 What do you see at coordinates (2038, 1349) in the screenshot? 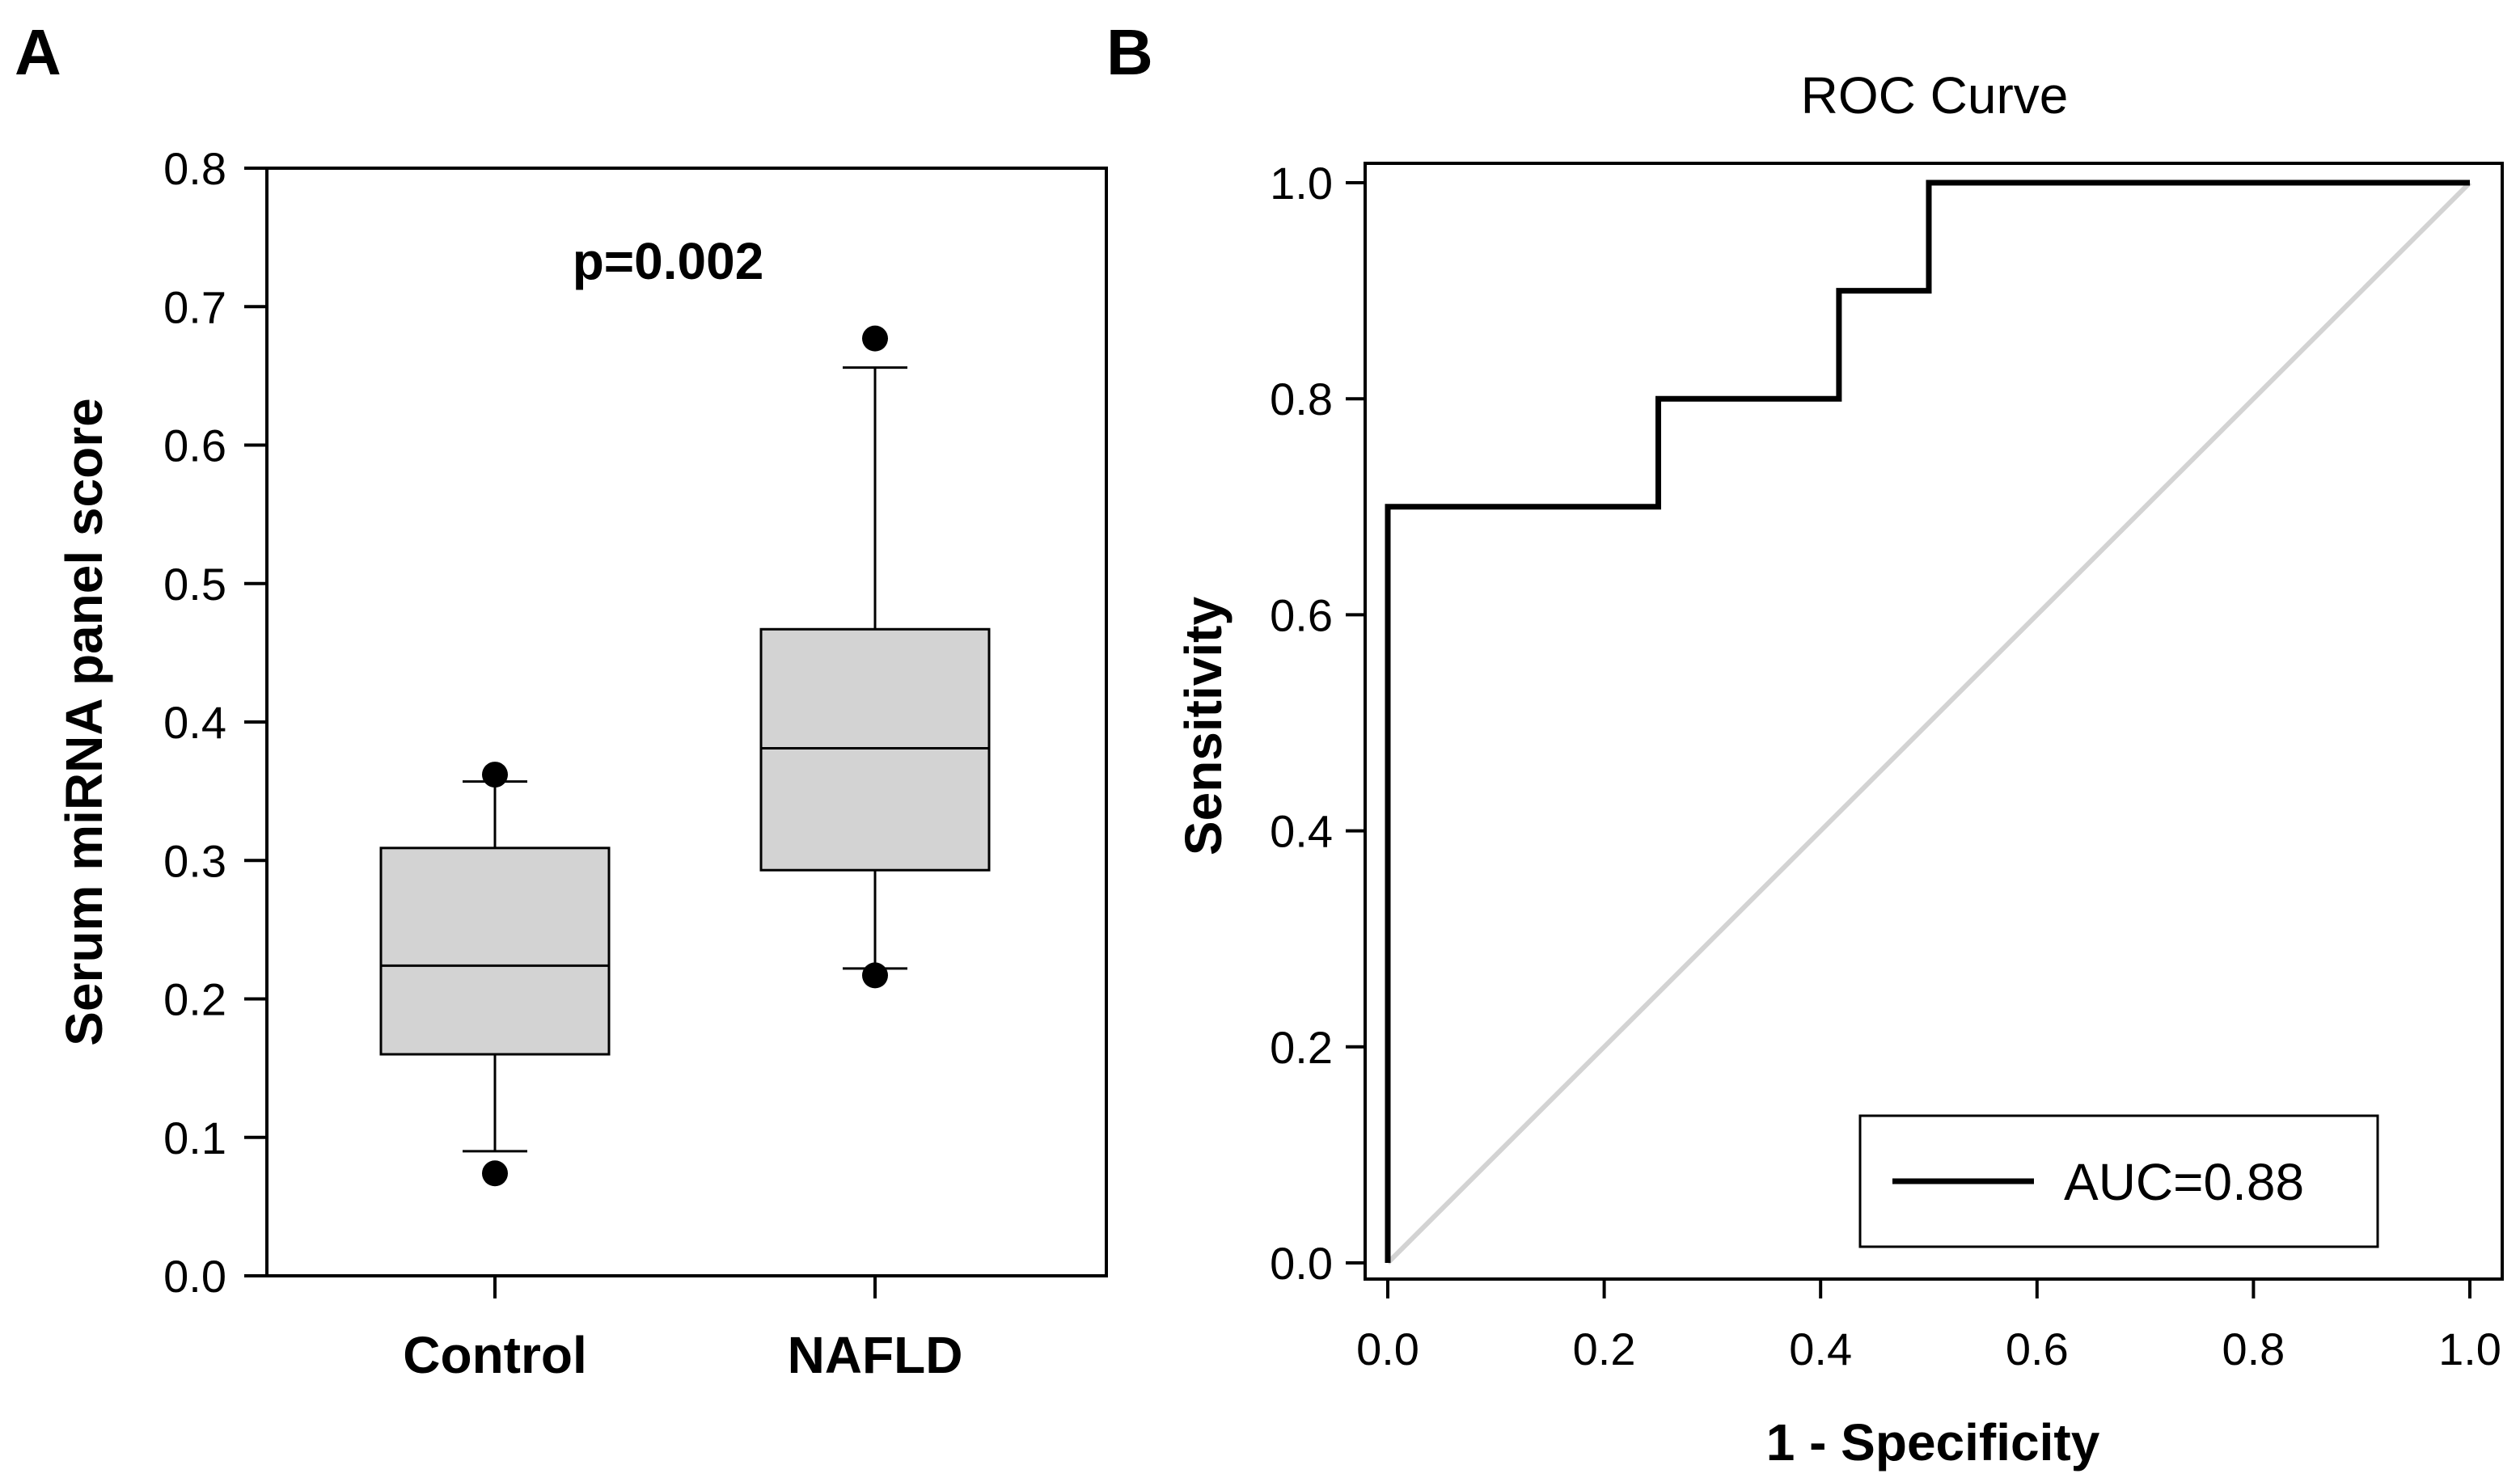
I see `x-tick-label: 0.6` at bounding box center [2038, 1349].